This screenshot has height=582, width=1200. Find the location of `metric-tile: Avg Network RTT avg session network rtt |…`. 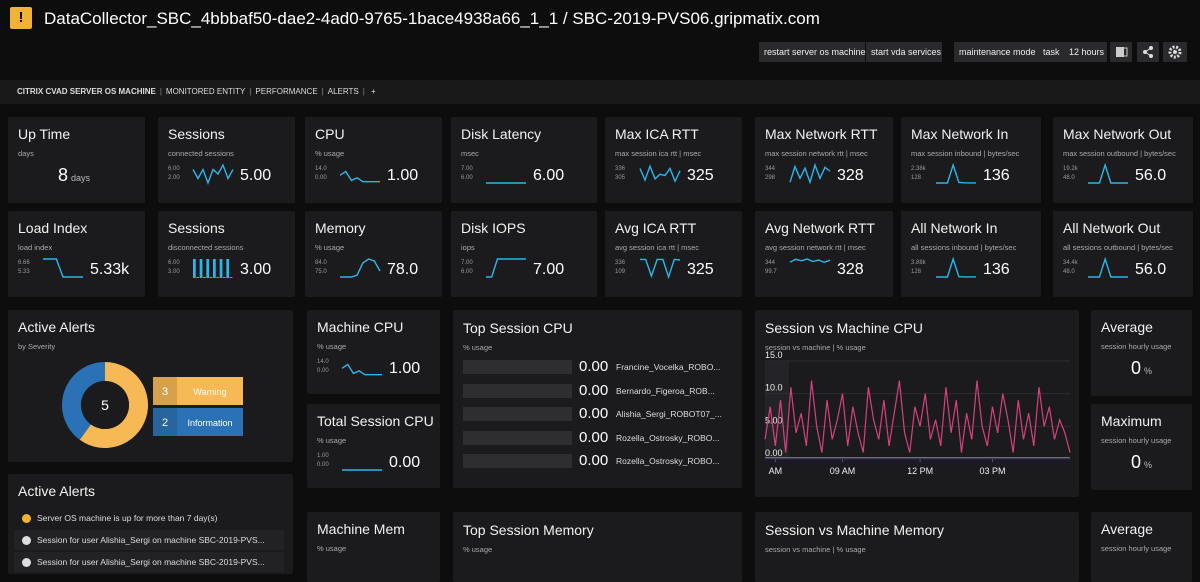

metric-tile: Avg Network RTT avg session network rtt |… is located at coordinates (824, 254).